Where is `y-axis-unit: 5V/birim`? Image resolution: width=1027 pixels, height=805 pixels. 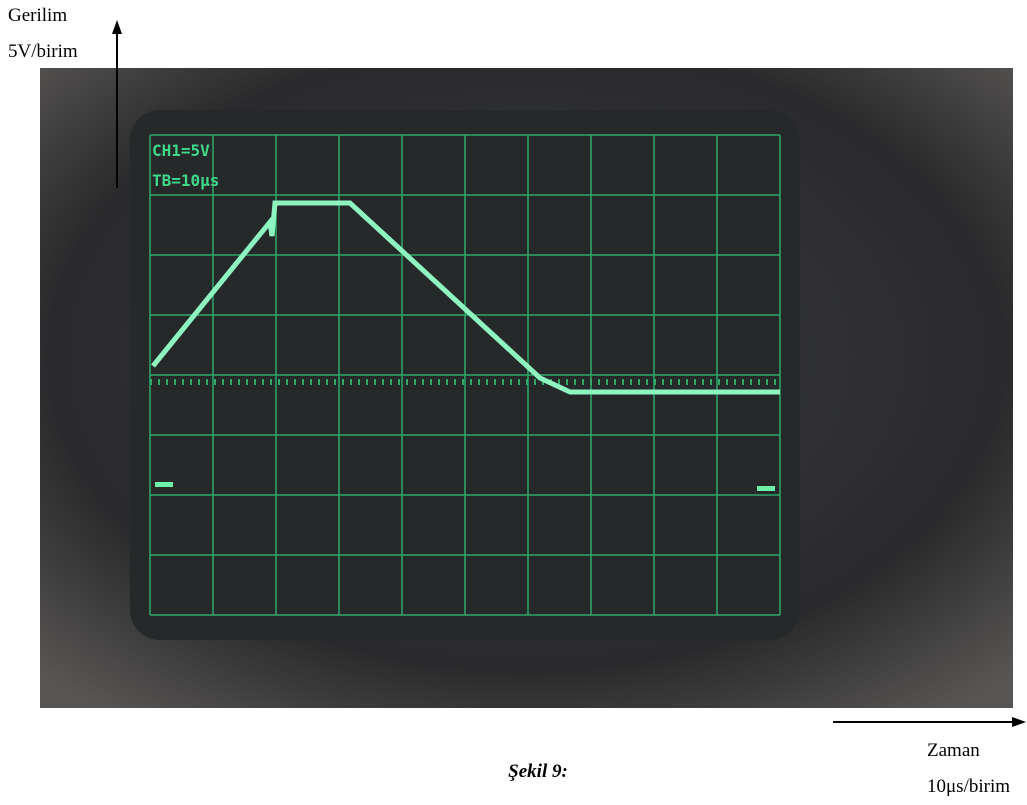 y-axis-unit: 5V/birim is located at coordinates (43, 51).